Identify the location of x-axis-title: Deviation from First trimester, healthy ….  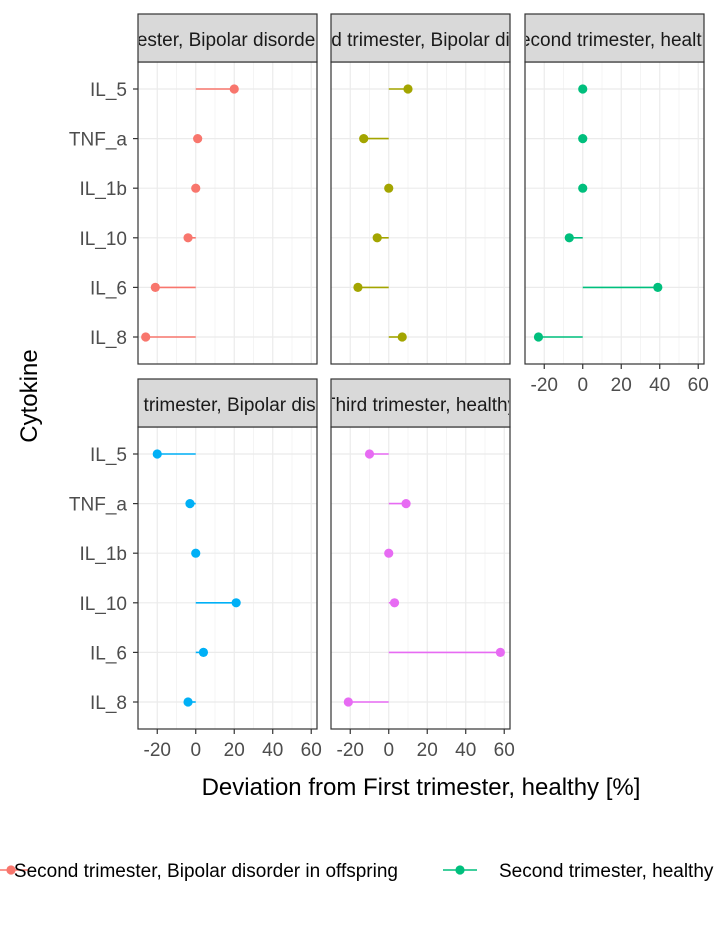
(421, 787).